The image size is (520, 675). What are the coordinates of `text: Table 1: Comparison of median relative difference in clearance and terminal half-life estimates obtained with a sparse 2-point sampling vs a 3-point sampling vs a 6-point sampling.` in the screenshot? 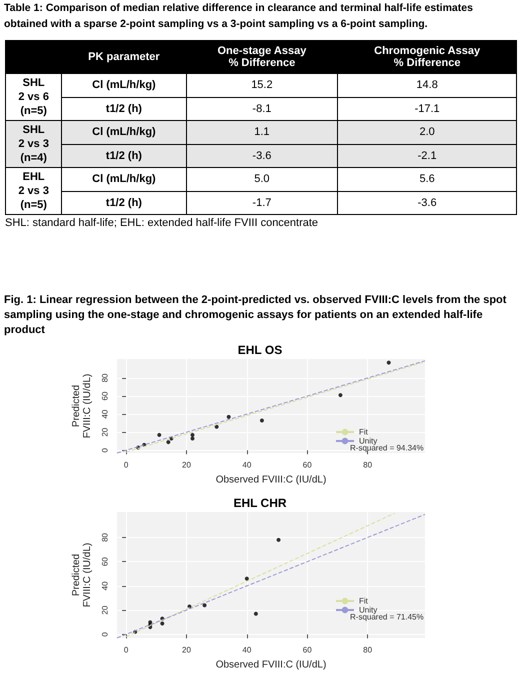 It's located at (238, 16).